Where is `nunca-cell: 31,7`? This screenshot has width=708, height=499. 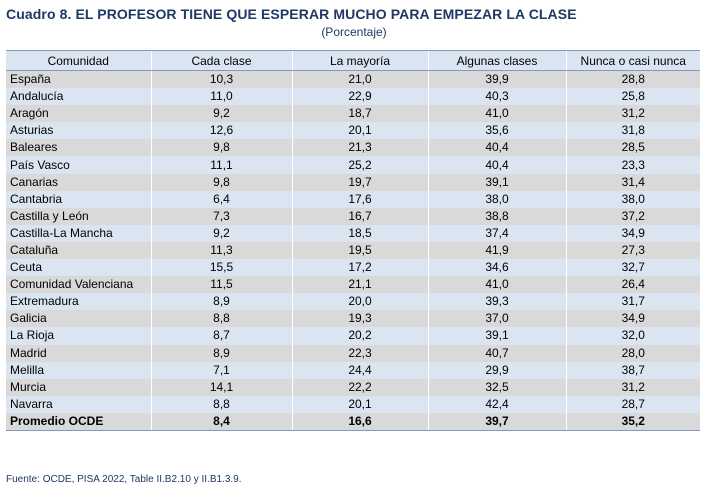 nunca-cell: 31,7 is located at coordinates (632, 302).